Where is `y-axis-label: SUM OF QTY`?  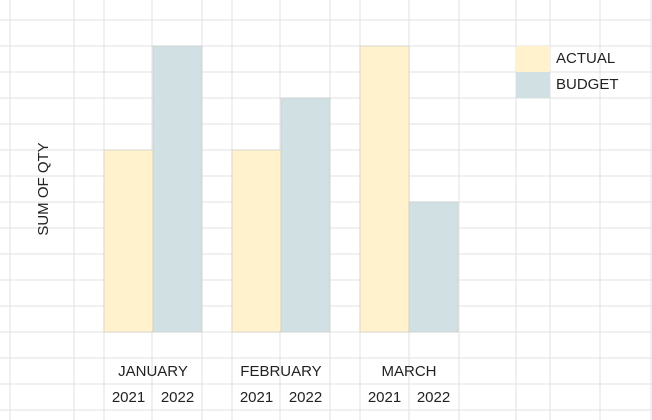
y-axis-label: SUM OF QTY is located at coordinates (43, 188).